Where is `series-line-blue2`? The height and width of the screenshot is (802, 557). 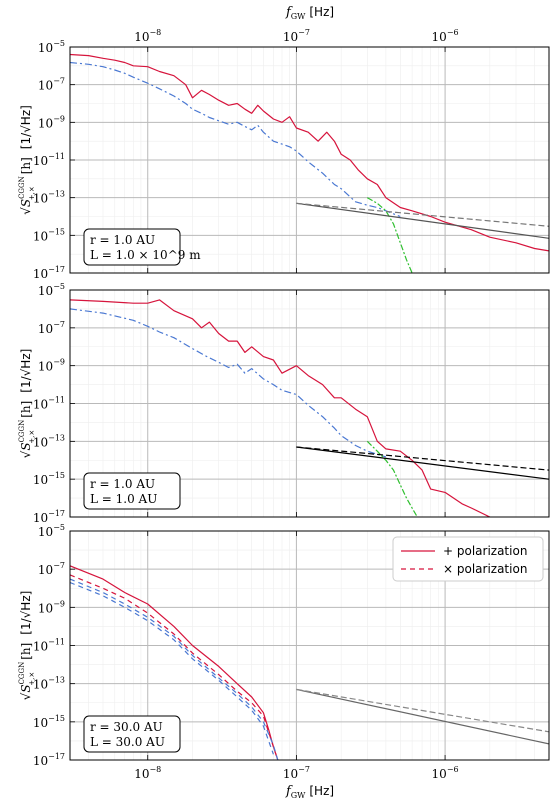 series-line-blue2 is located at coordinates (172, 668).